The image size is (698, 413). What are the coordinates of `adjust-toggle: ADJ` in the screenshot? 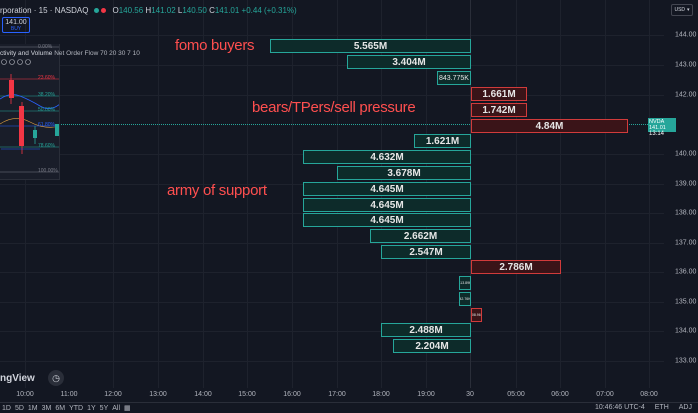 It's located at (685, 407).